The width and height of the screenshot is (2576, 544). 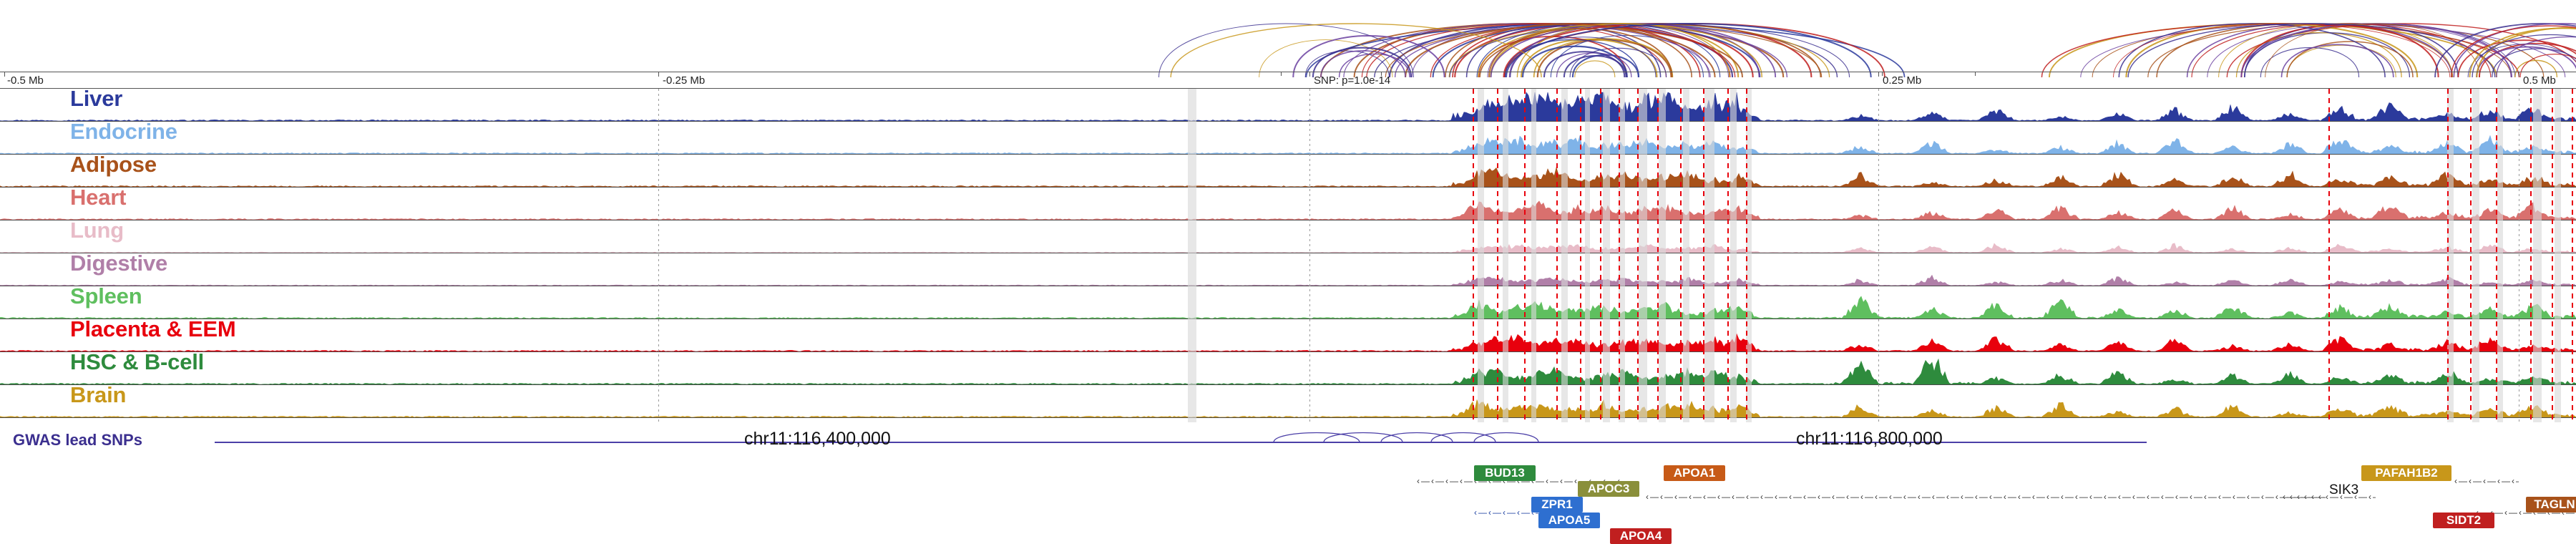 What do you see at coordinates (1557, 505) in the screenshot?
I see `gene-zpr1: ZPR1` at bounding box center [1557, 505].